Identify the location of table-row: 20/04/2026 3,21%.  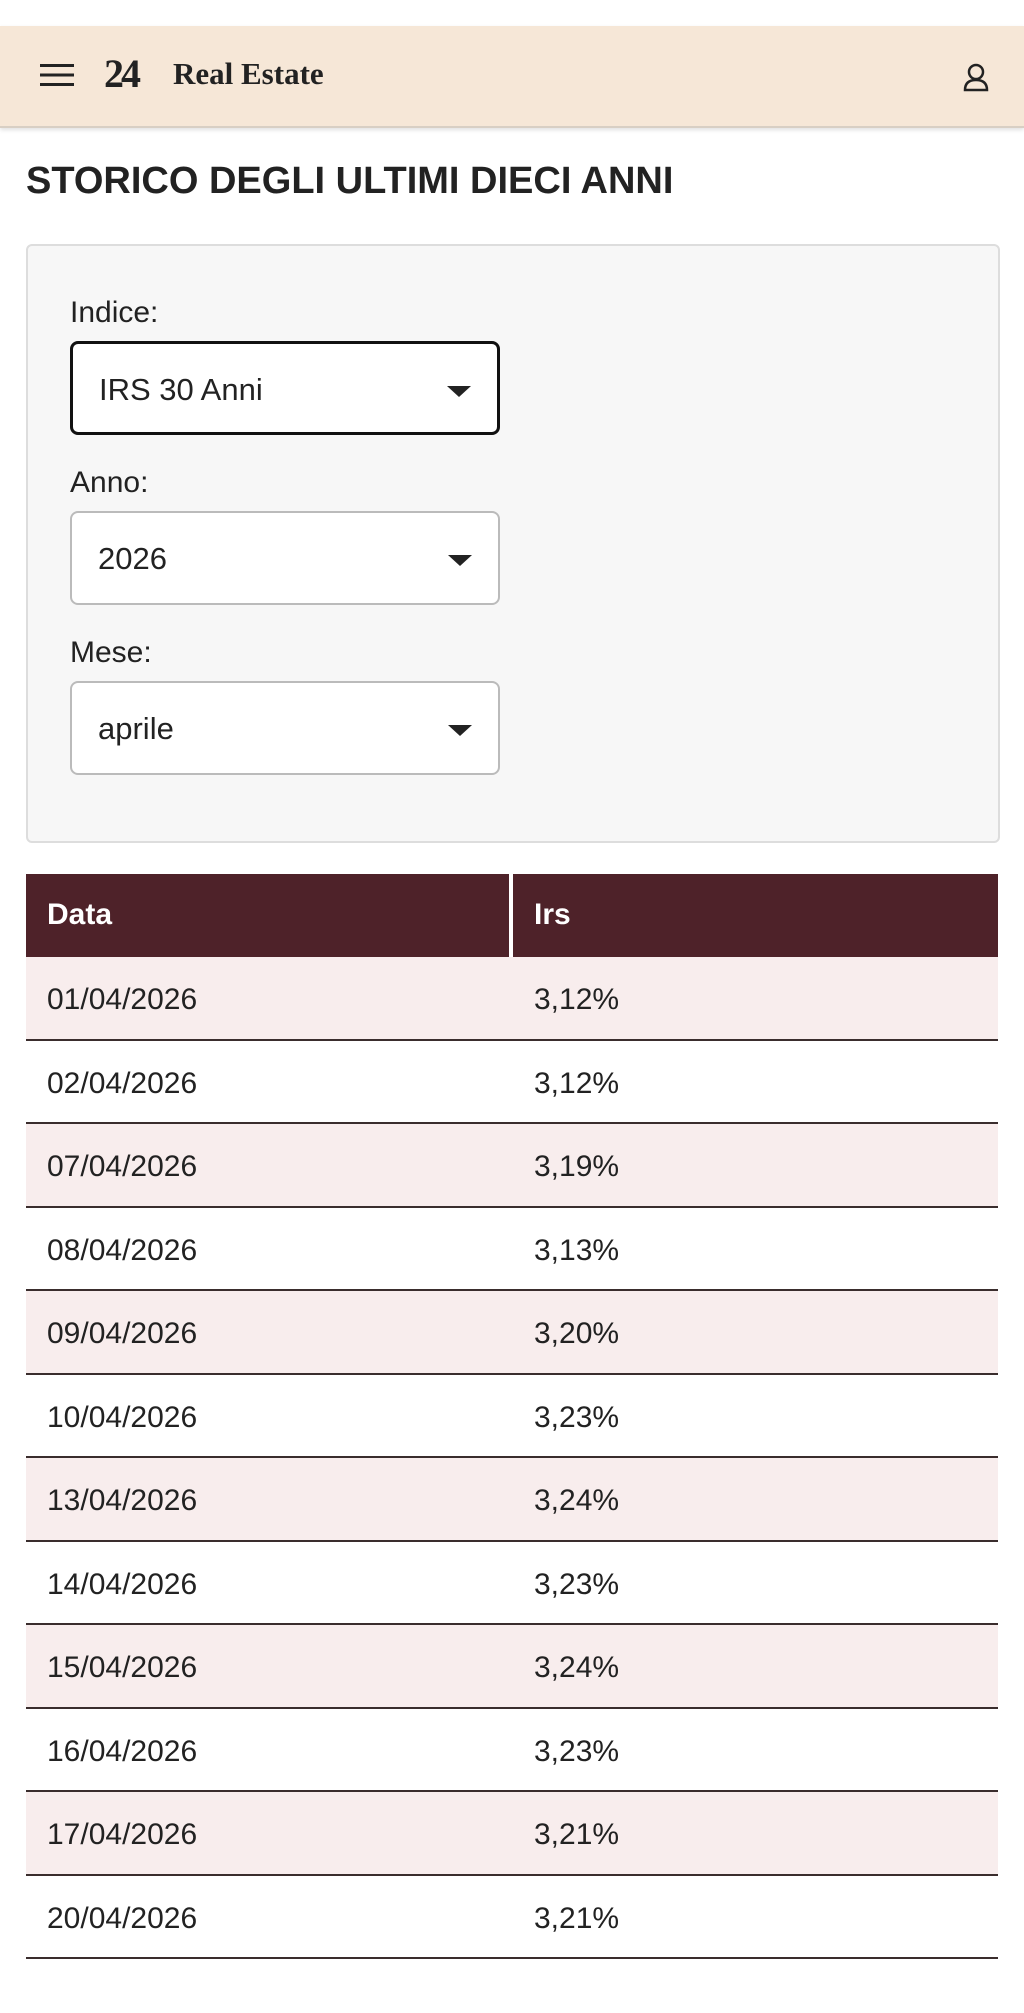
(512, 1917).